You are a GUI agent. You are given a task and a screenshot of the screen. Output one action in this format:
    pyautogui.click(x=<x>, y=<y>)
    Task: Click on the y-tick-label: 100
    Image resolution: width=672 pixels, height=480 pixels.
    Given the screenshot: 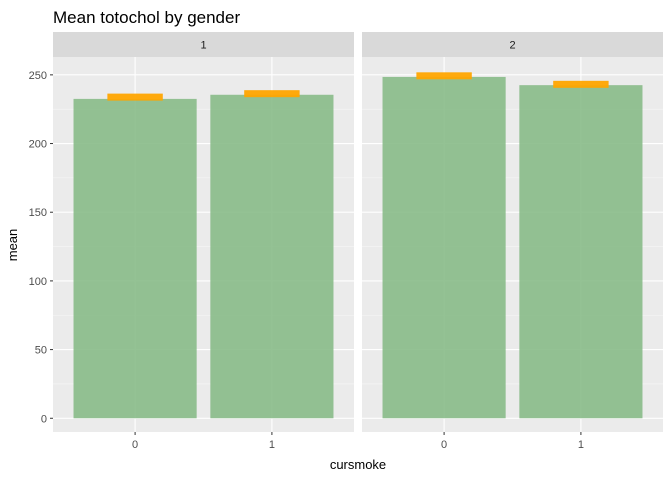 What is the action you would take?
    pyautogui.click(x=38, y=282)
    